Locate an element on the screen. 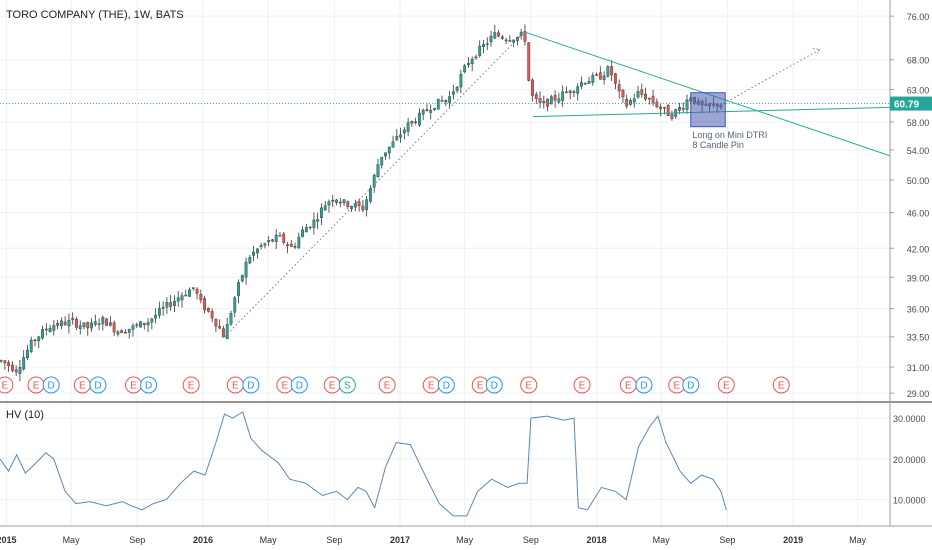 This screenshot has width=932, height=550. price-tick-label: 39.00 is located at coordinates (918, 278).